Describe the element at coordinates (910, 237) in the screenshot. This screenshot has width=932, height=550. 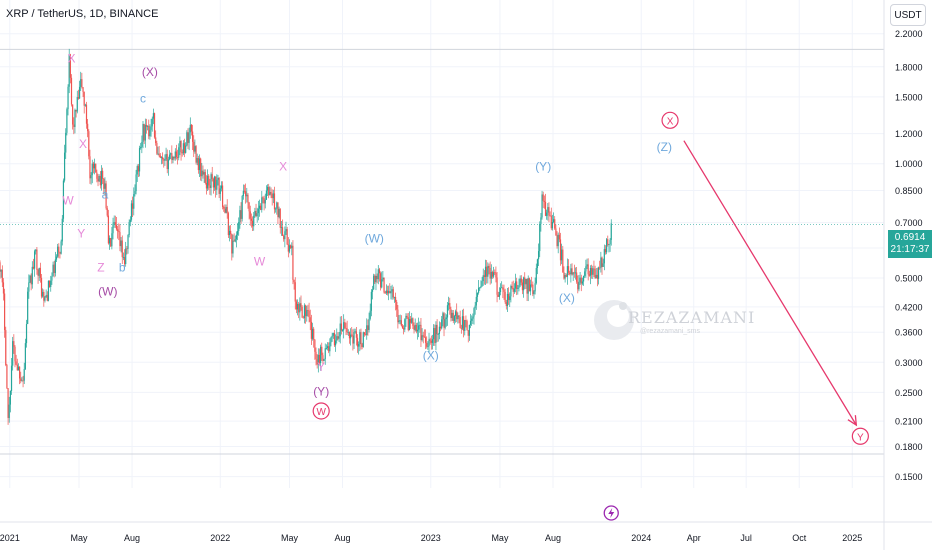
I see `last-price-value: 0.6914` at that location.